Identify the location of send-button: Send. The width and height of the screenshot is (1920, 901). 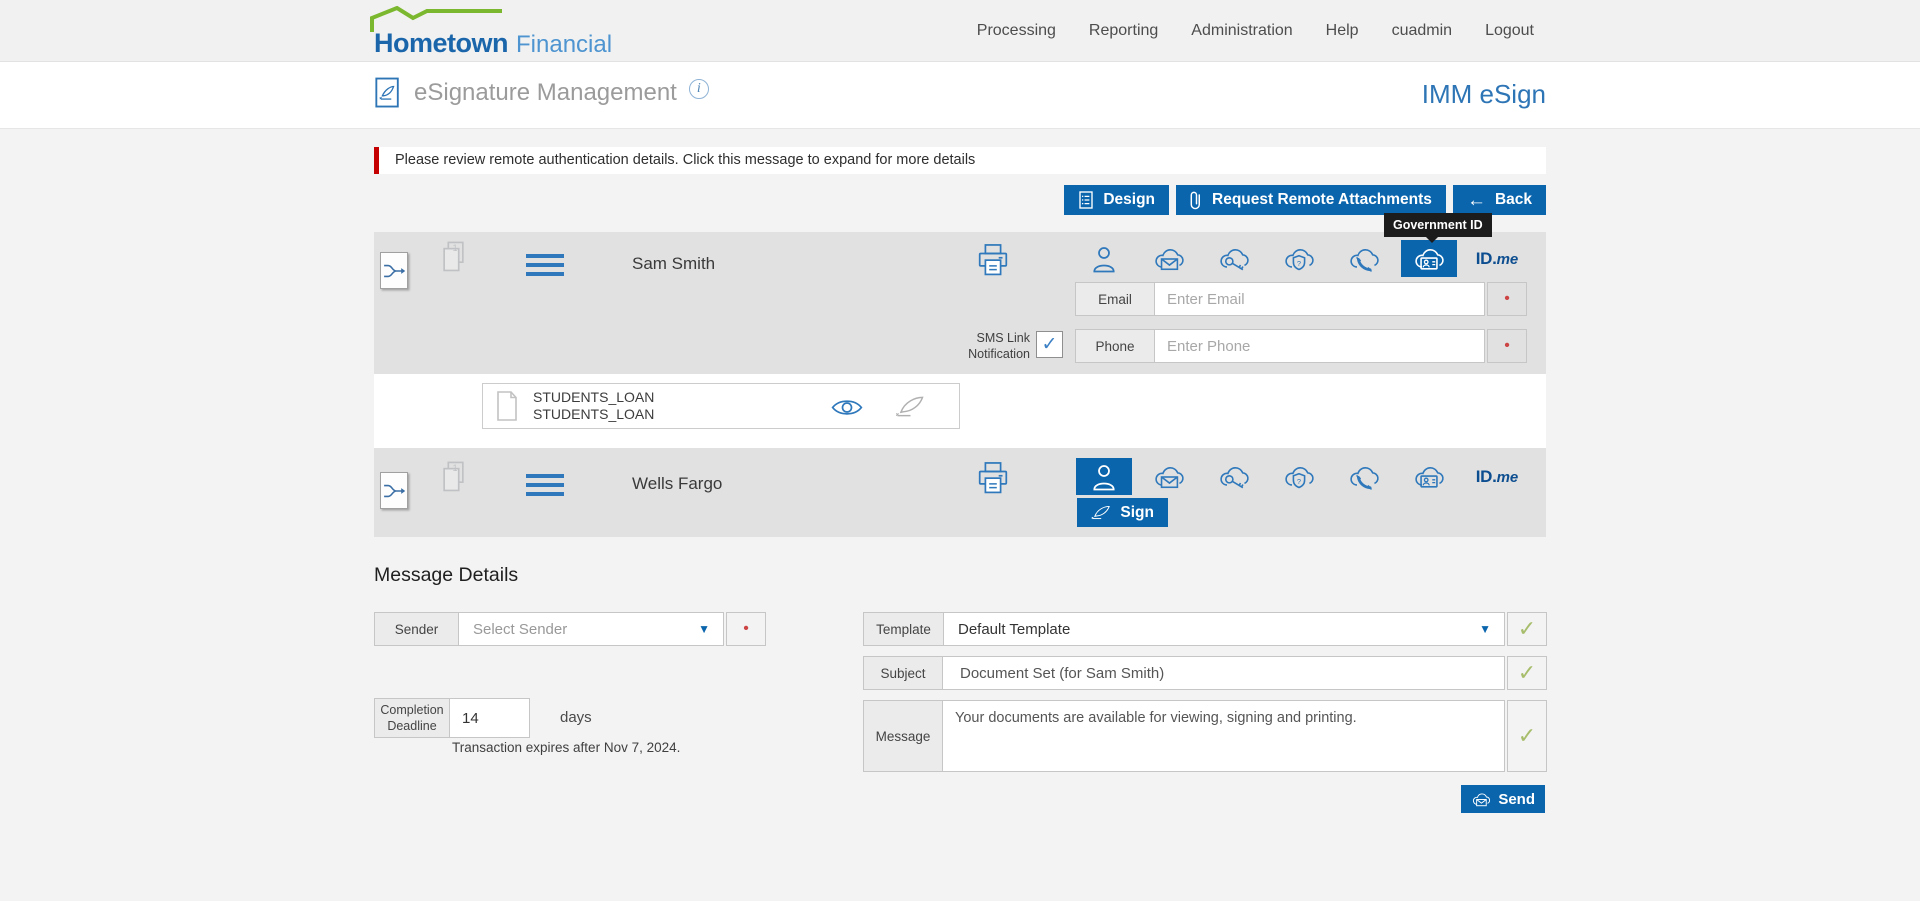
(1503, 799).